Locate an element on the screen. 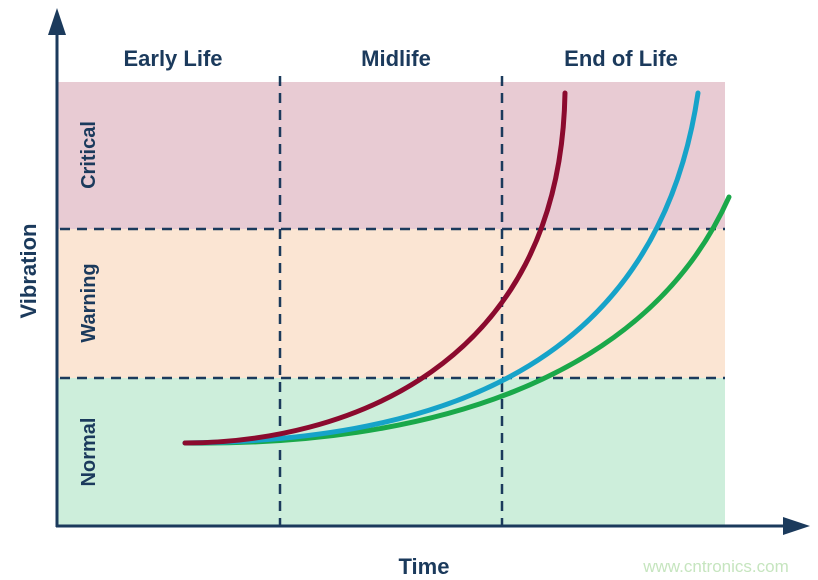 This screenshot has width=818, height=580. phase-label-early-life: Early Life is located at coordinates (172, 58).